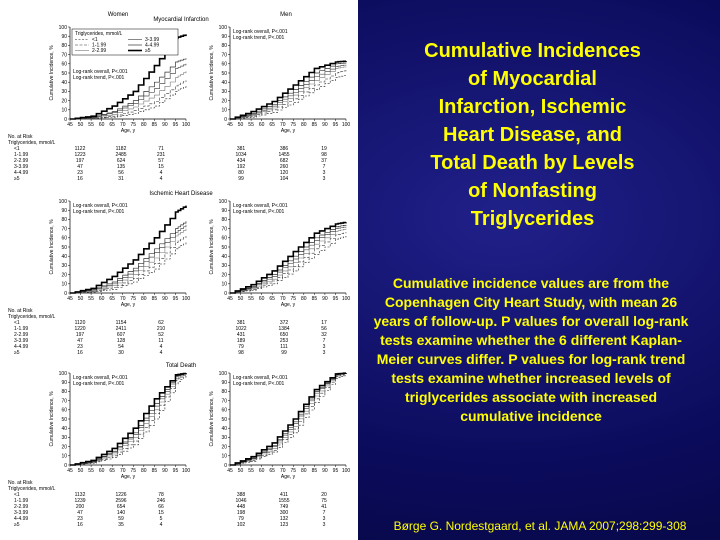 This screenshot has width=720, height=540. Describe the element at coordinates (79, 155) in the screenshot. I see `risk-value: 1223` at that location.